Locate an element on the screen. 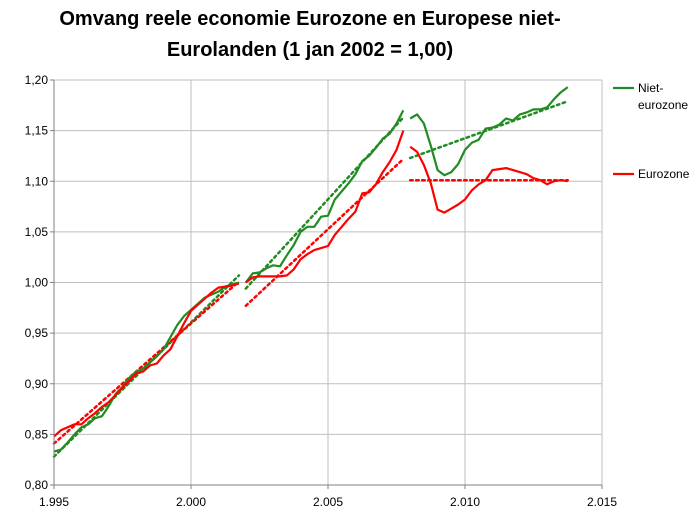 Image resolution: width=699 pixels, height=514 pixels. y-tick-label: 1,00 is located at coordinates (37, 283).